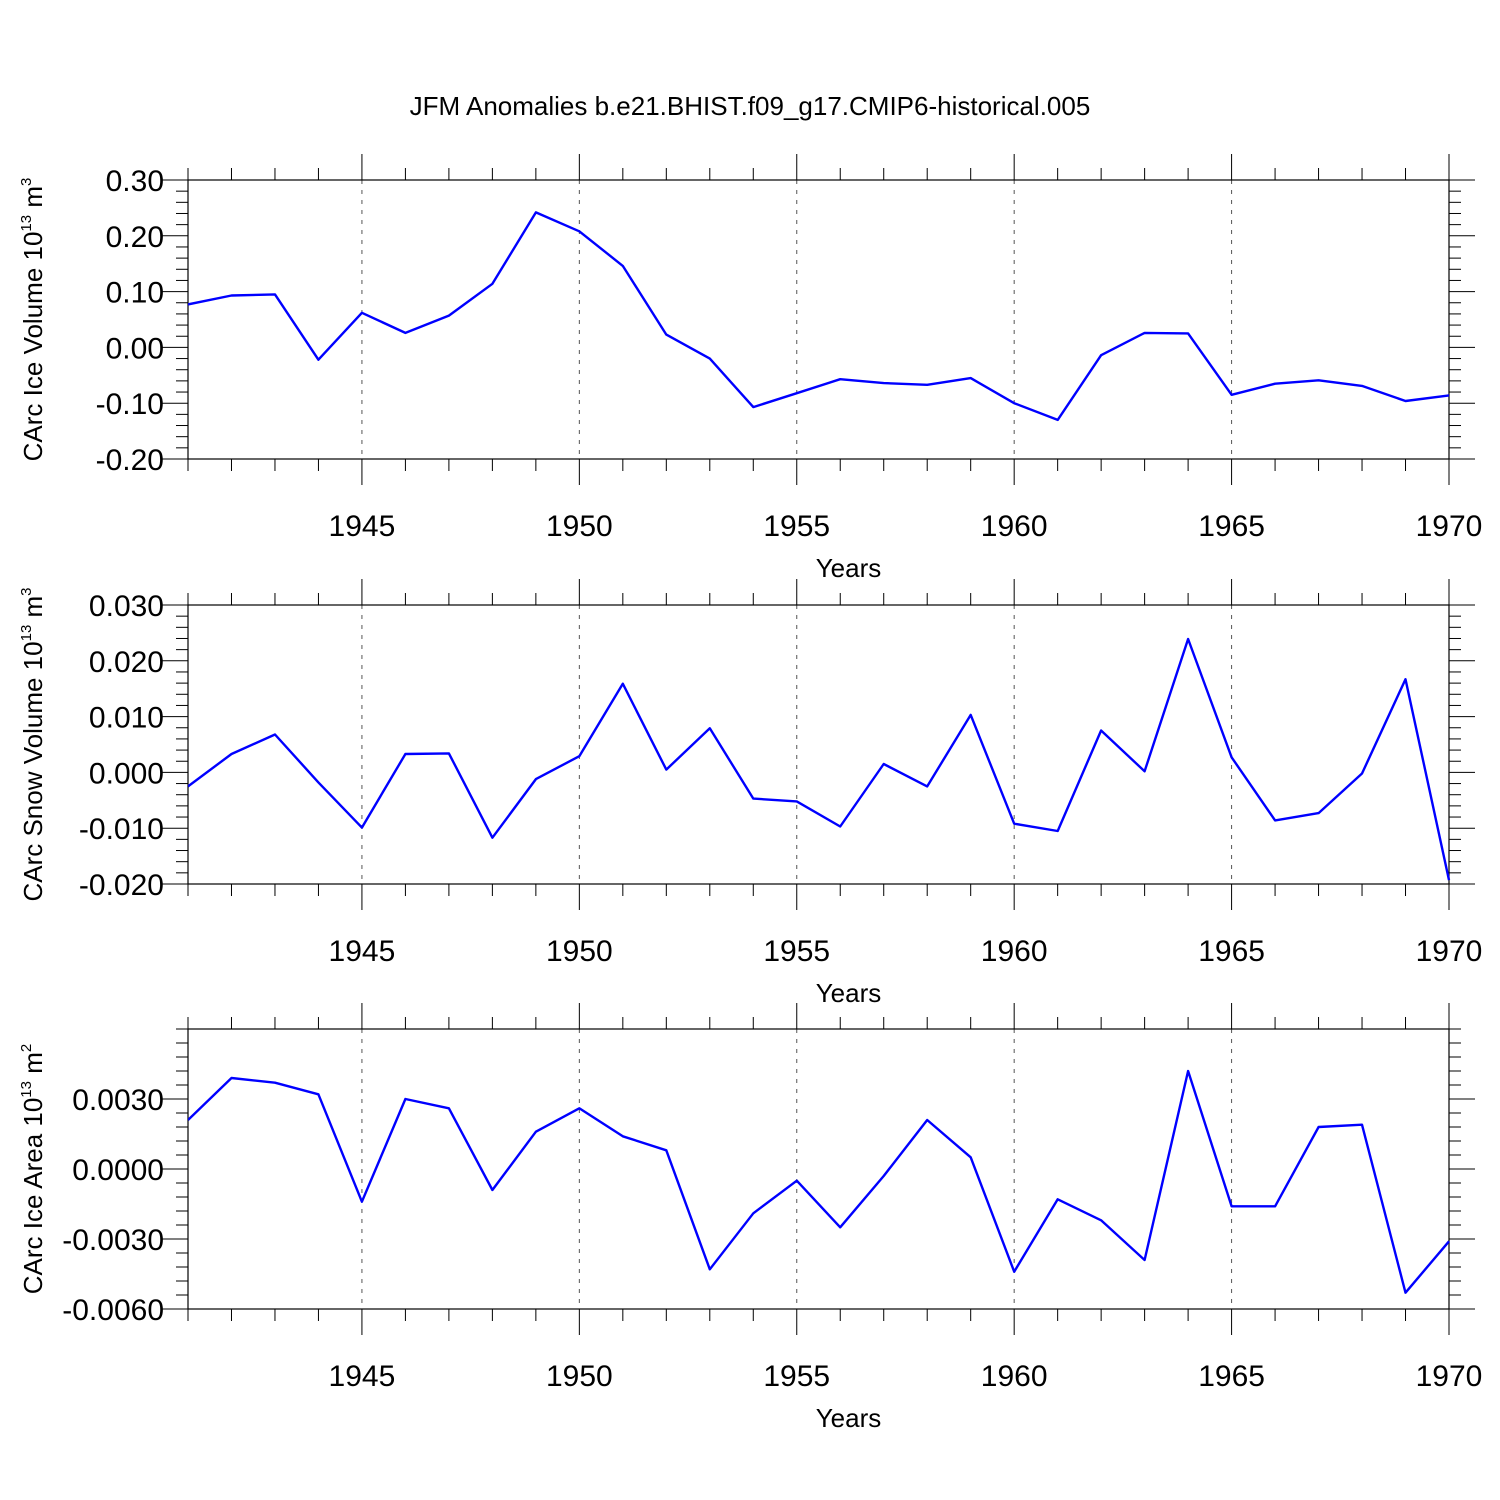 This screenshot has height=1500, width=1500. Describe the element at coordinates (121, 829) in the screenshot. I see `y-tick-label: -0.010` at that location.